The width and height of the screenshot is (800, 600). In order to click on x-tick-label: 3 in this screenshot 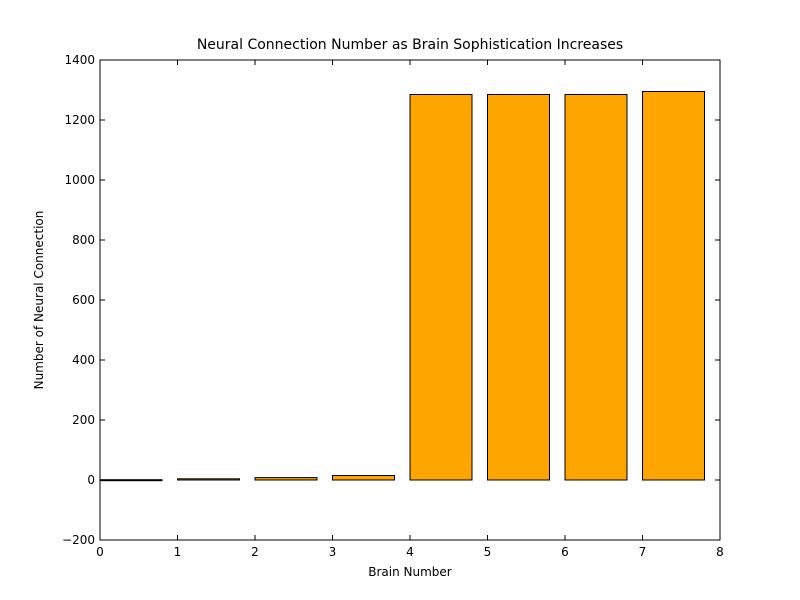, I will do `click(333, 552)`.